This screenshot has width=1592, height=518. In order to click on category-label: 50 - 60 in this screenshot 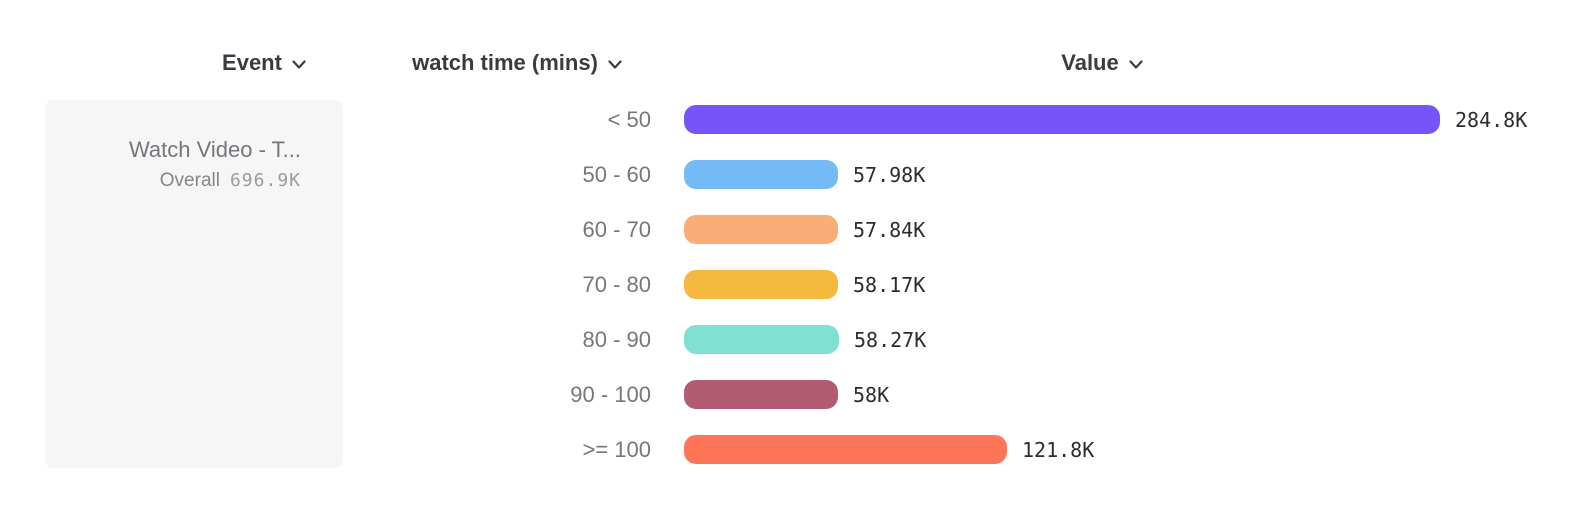, I will do `click(617, 174)`.